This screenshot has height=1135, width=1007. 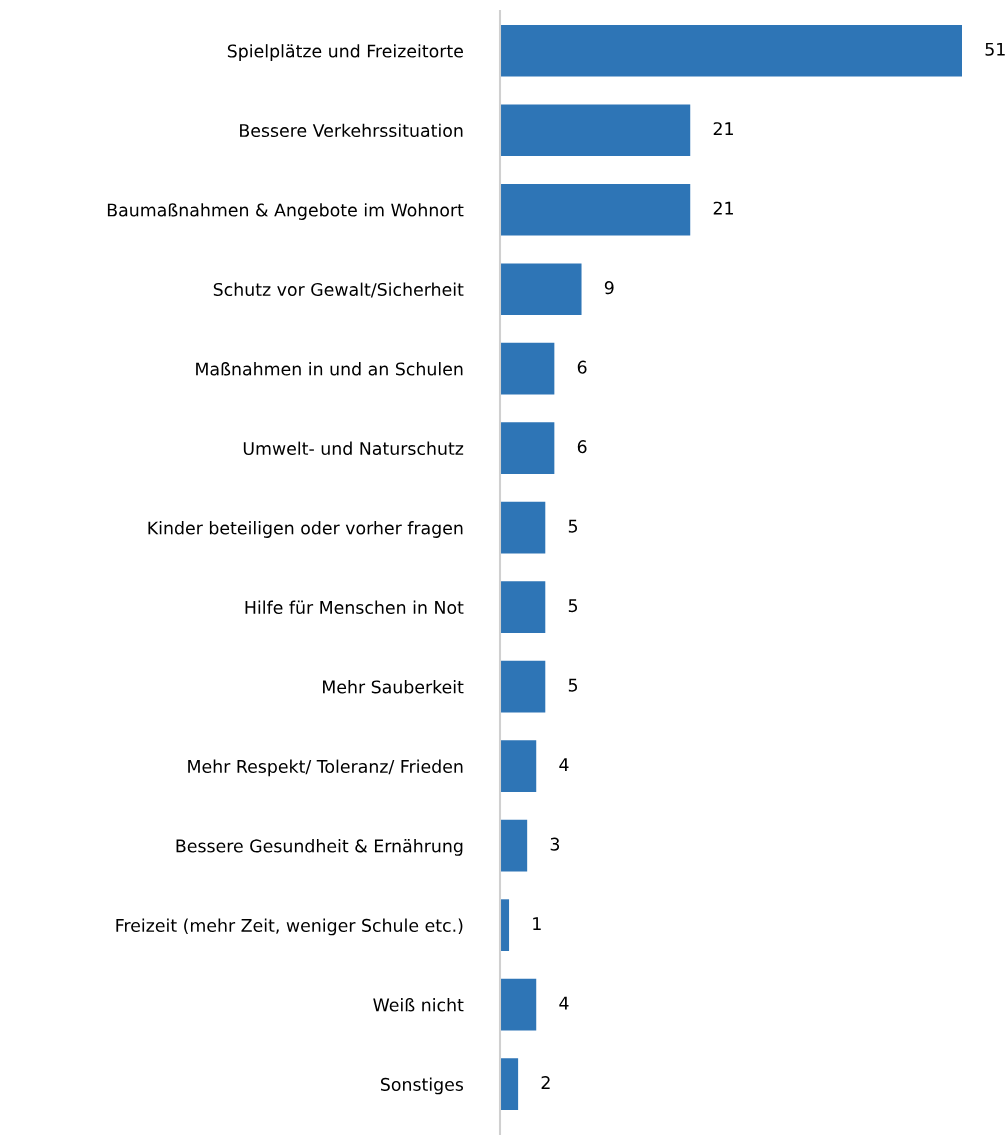 What do you see at coordinates (393, 687) in the screenshot?
I see `y-tick-label: Mehr Sauberkeit` at bounding box center [393, 687].